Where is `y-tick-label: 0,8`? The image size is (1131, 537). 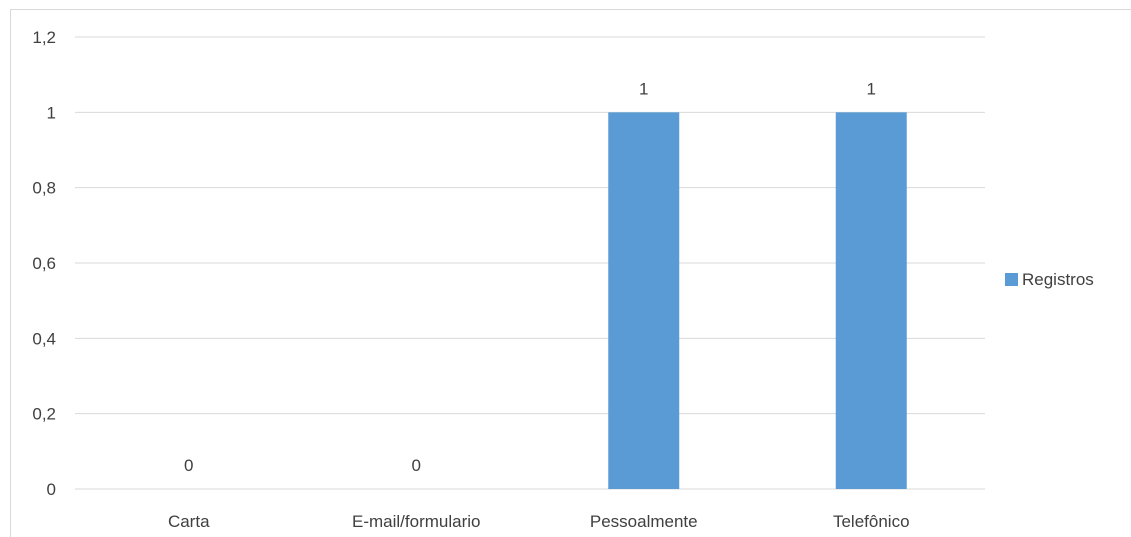 y-tick-label: 0,8 is located at coordinates (44, 188).